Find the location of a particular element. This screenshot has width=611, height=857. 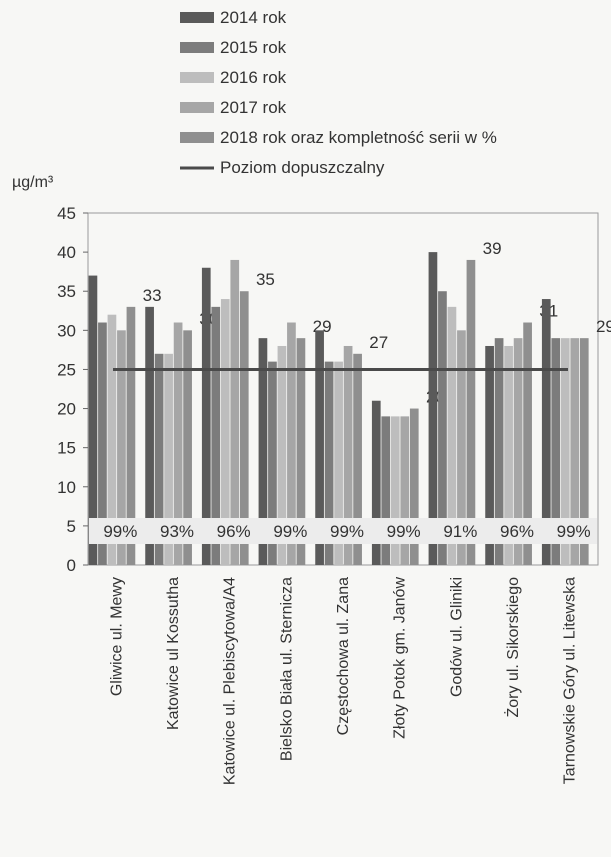

completeness-label-3: 96% is located at coordinates (234, 531).